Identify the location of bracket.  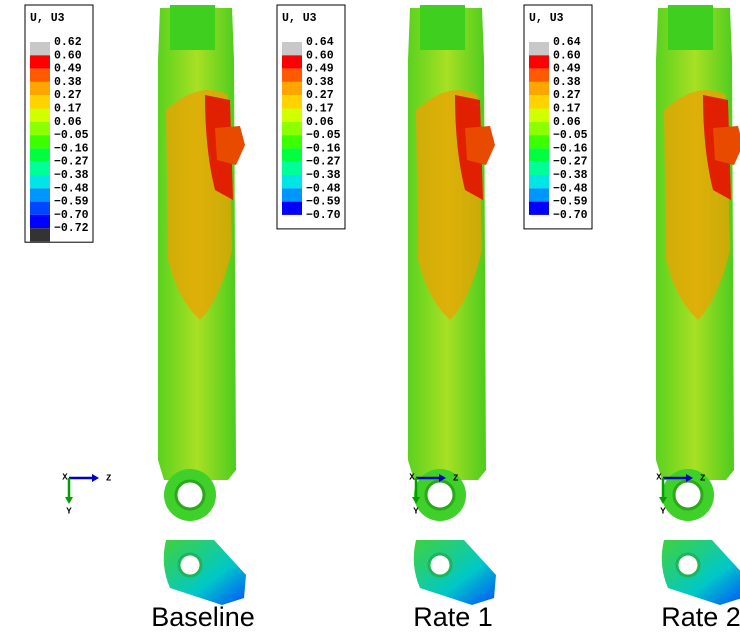
(230, 145).